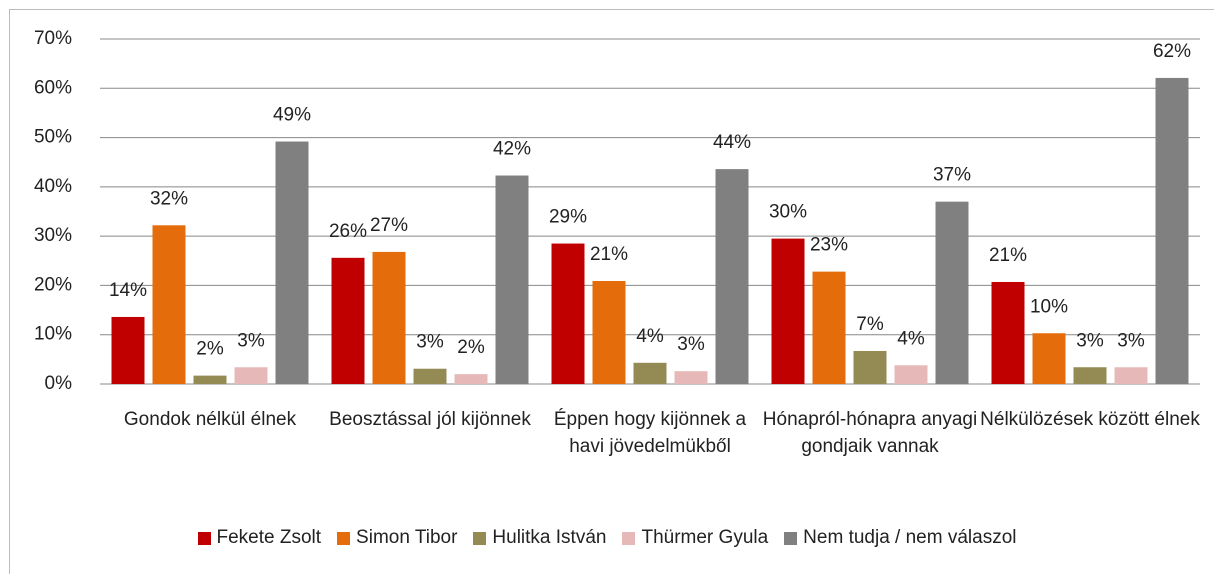 This screenshot has width=1214, height=574. I want to click on x-tick-label: Éppen hogy kijönnek a havi jövedelmükből, so click(650, 433).